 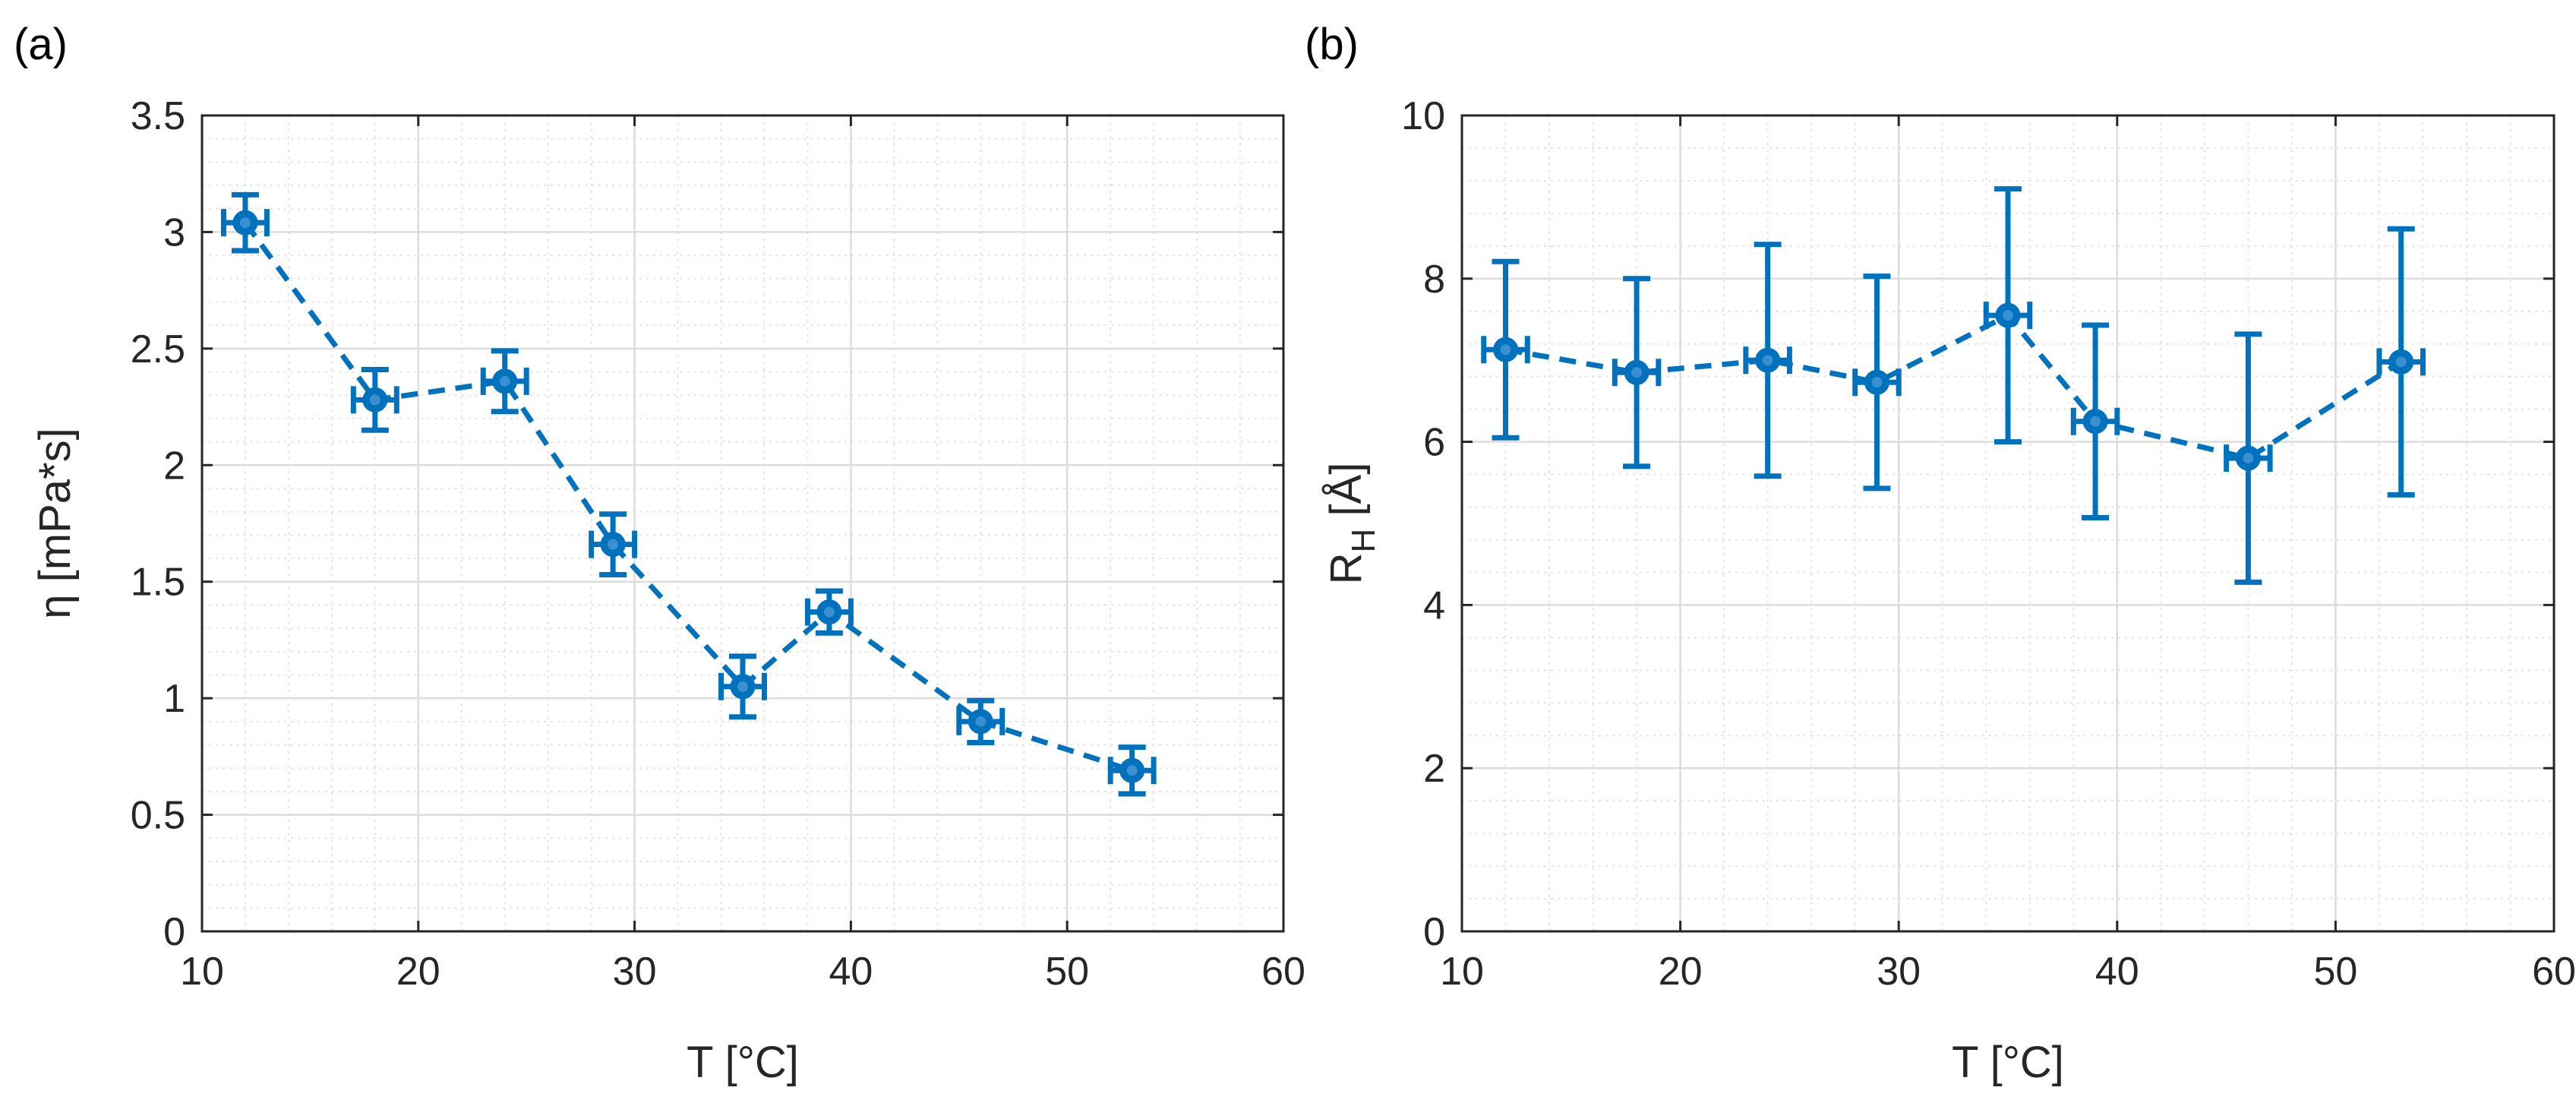 What do you see at coordinates (174, 699) in the screenshot?
I see `y-tick-label: 1` at bounding box center [174, 699].